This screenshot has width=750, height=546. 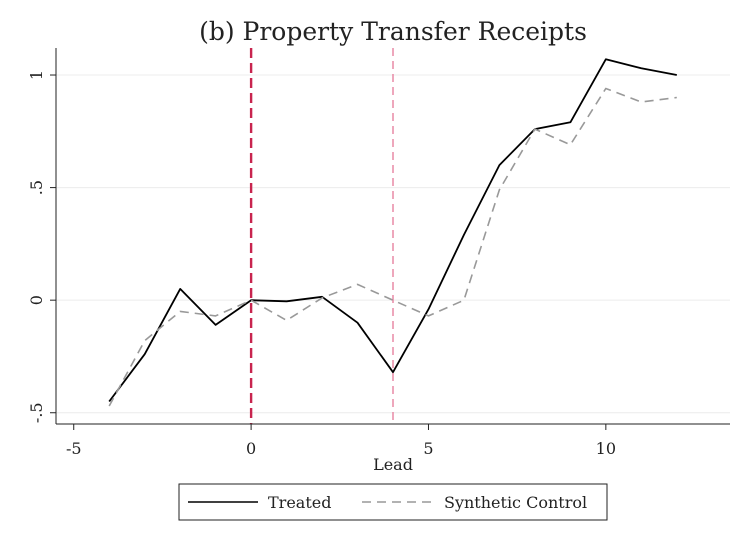 I want to click on chart-title: (b) Property Transfer Receipts, so click(x=393, y=31).